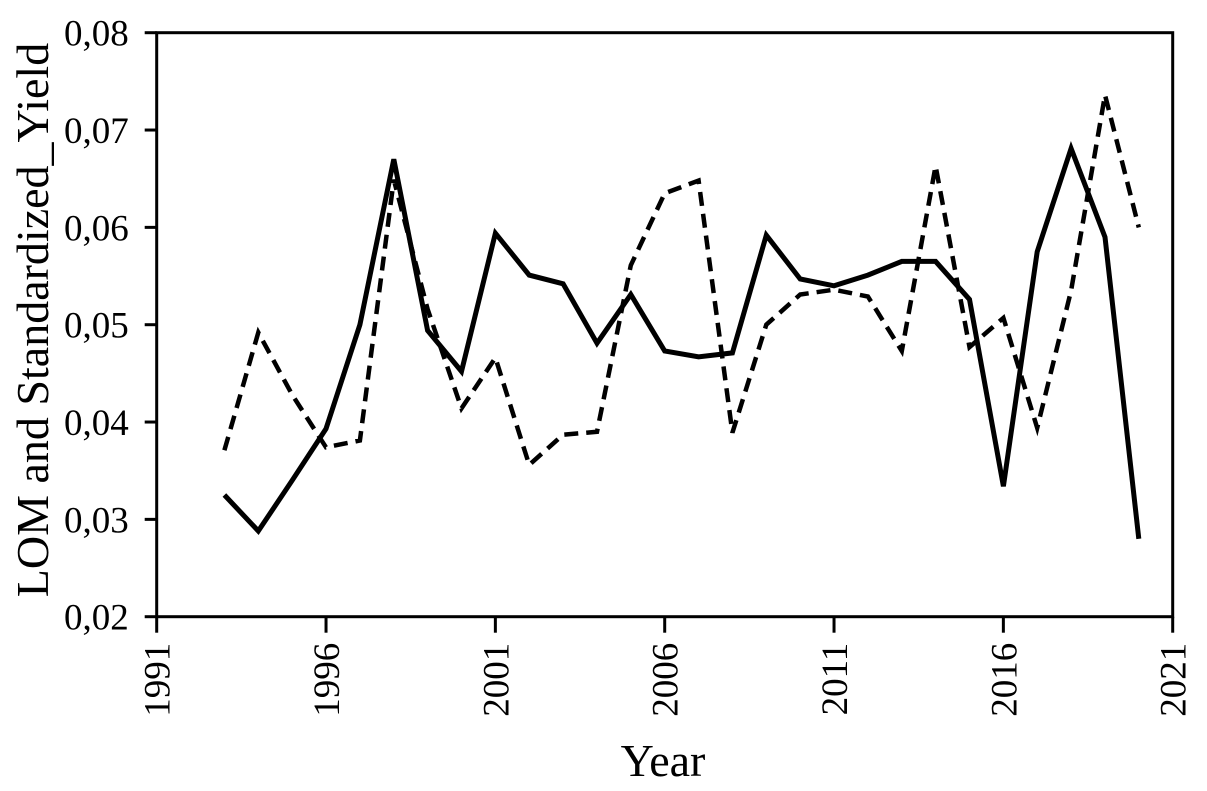 This screenshot has height=791, width=1207. I want to click on y-tick-label: 0,02, so click(96, 618).